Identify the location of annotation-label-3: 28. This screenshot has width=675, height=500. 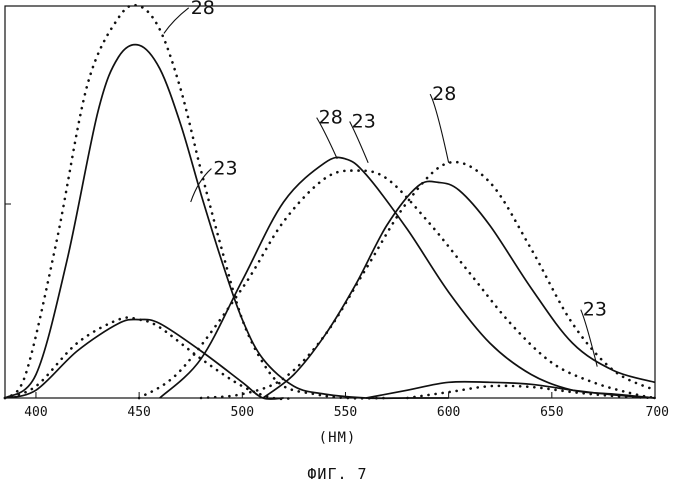
(331, 118).